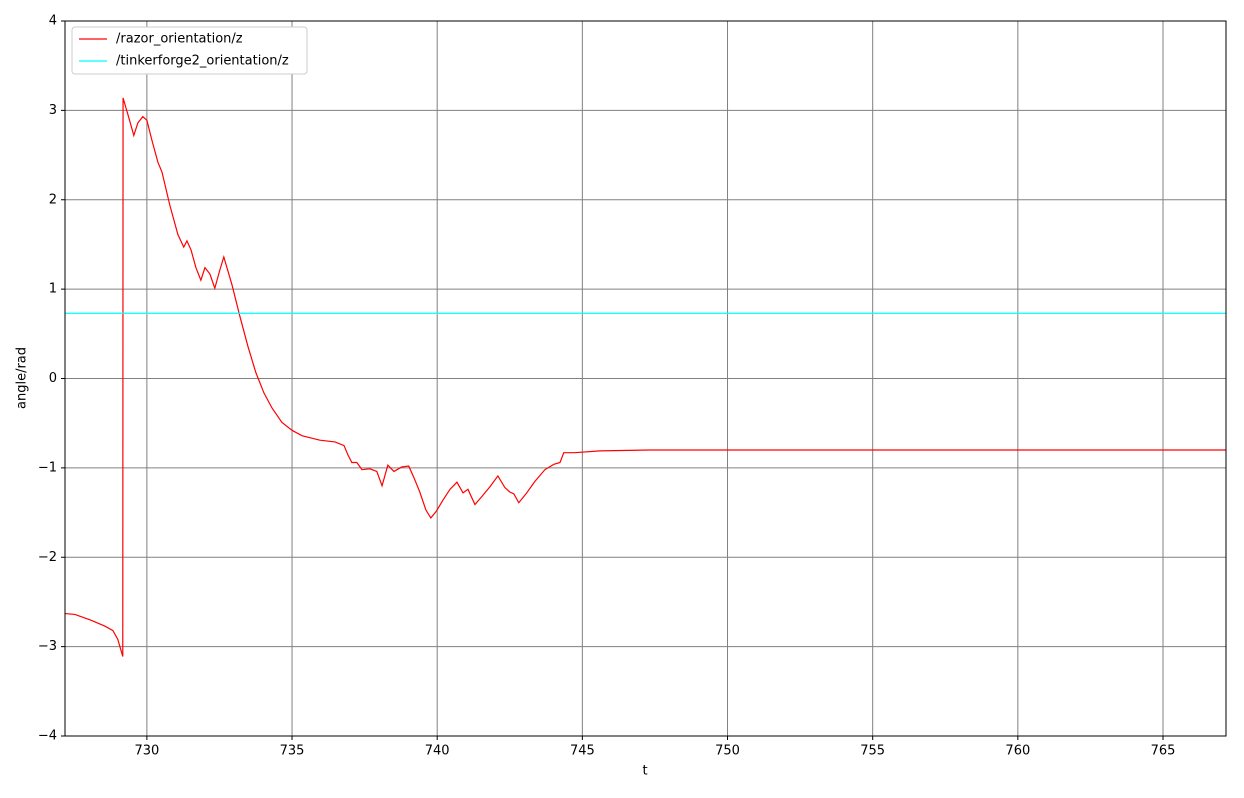 The width and height of the screenshot is (1244, 798). Describe the element at coordinates (53, 199) in the screenshot. I see `y-tick-label: 2` at that location.